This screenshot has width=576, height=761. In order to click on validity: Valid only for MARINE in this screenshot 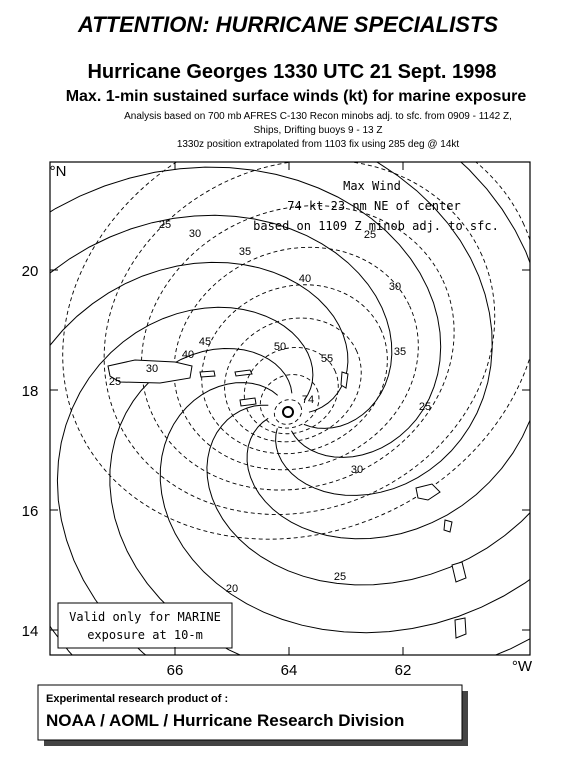, I will do `click(145, 617)`.